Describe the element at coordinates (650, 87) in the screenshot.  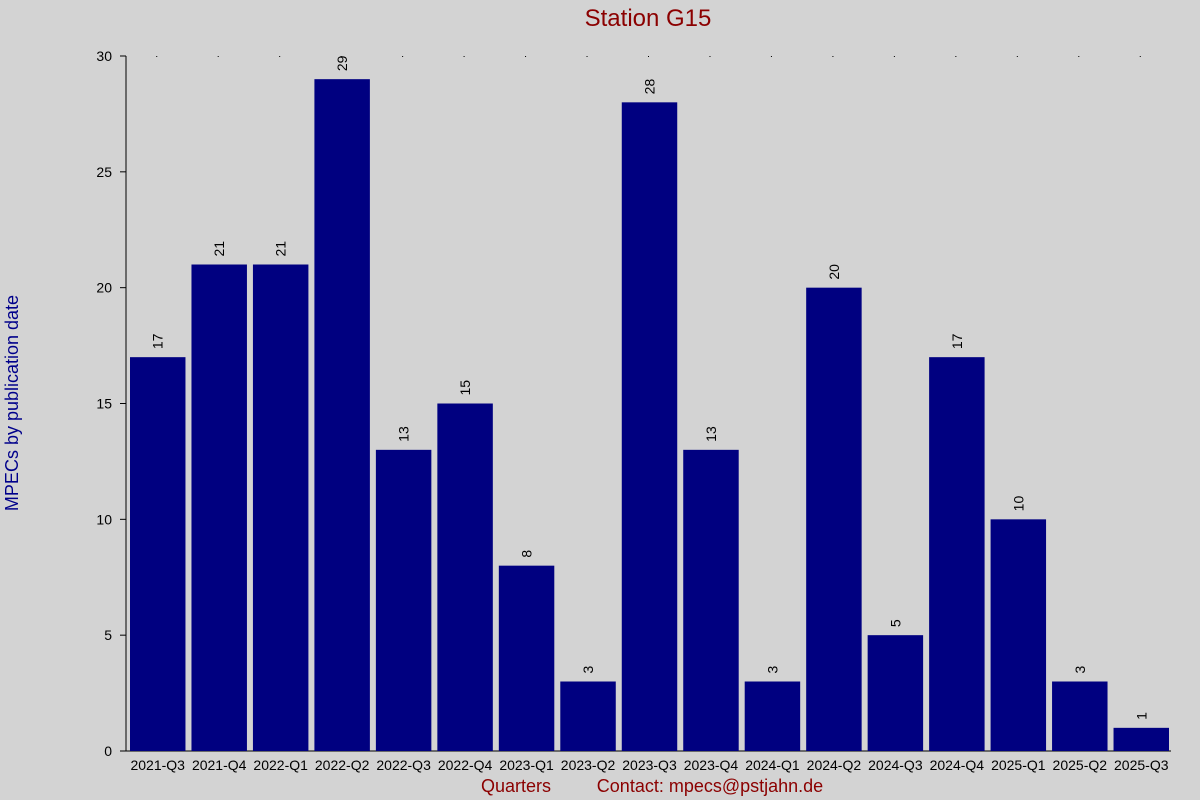
I see `bar-value-label: 28` at that location.